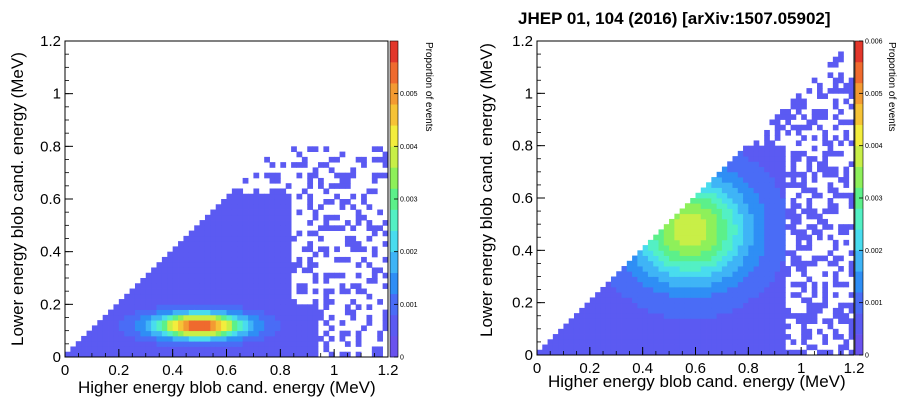  Describe the element at coordinates (17, 199) in the screenshot. I see `left-y-axis-title: Lower energy blob cand. energy (MeV)` at that location.